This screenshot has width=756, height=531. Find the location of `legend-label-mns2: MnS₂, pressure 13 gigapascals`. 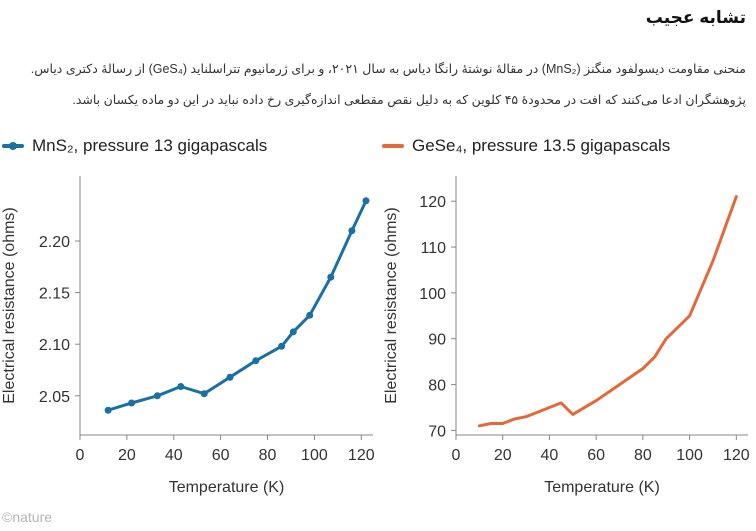

legend-label-mns2: MnS₂, pressure 13 gigapascals is located at coordinates (150, 145).